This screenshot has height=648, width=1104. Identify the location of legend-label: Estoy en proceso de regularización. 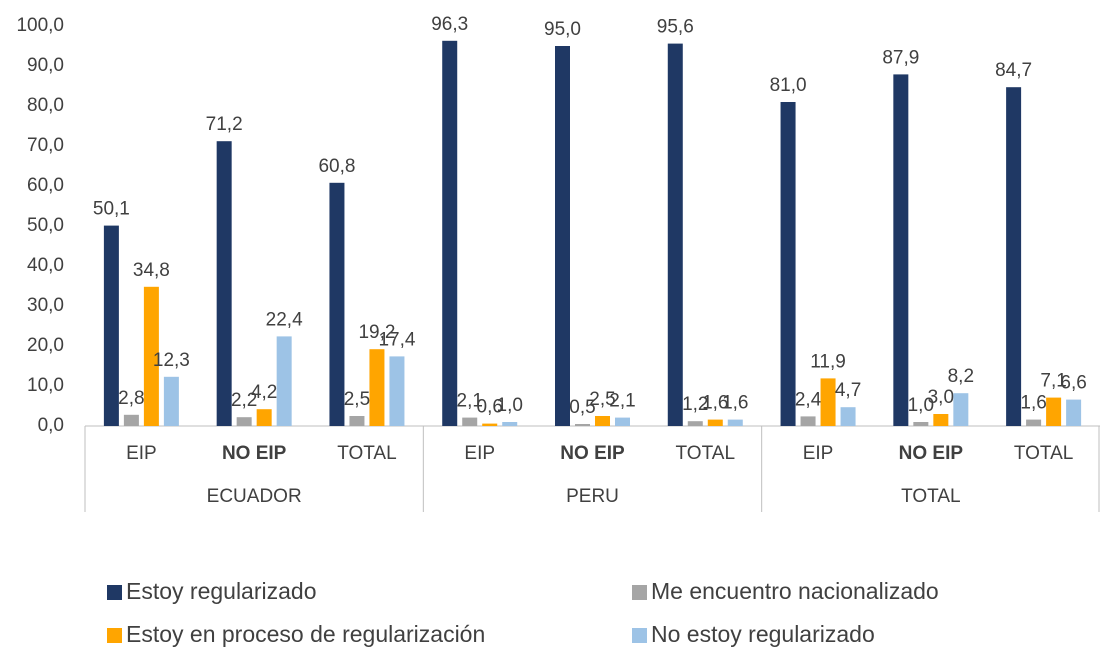
(305, 634).